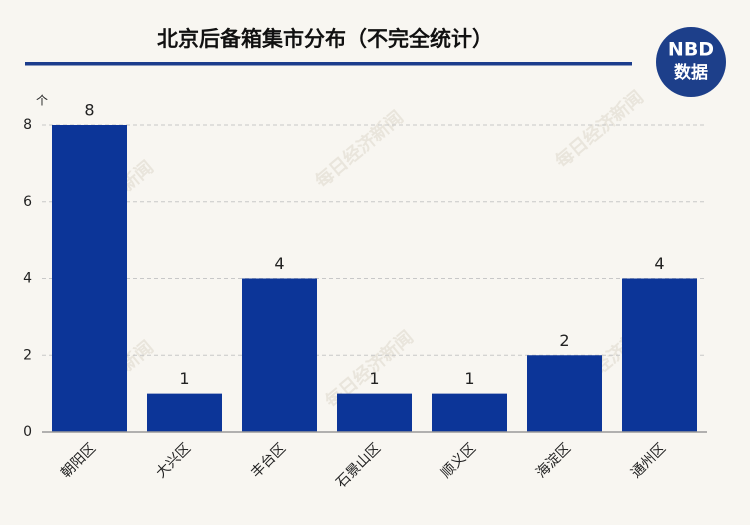 This screenshot has width=750, height=525. I want to click on title-underline, so click(328, 64).